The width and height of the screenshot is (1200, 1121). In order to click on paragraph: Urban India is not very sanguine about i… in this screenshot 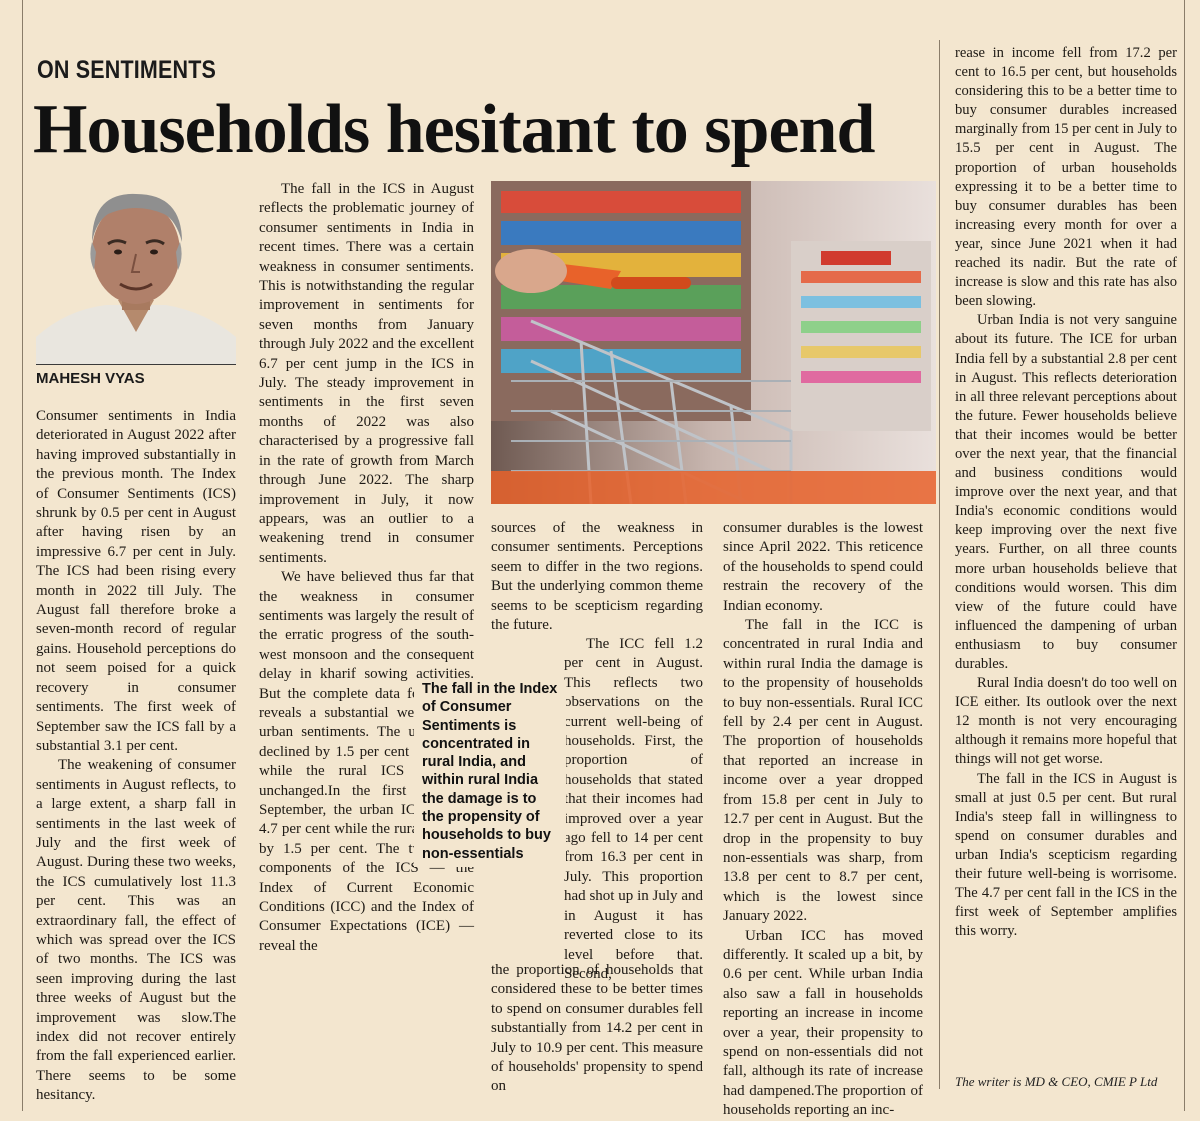, I will do `click(1066, 492)`.